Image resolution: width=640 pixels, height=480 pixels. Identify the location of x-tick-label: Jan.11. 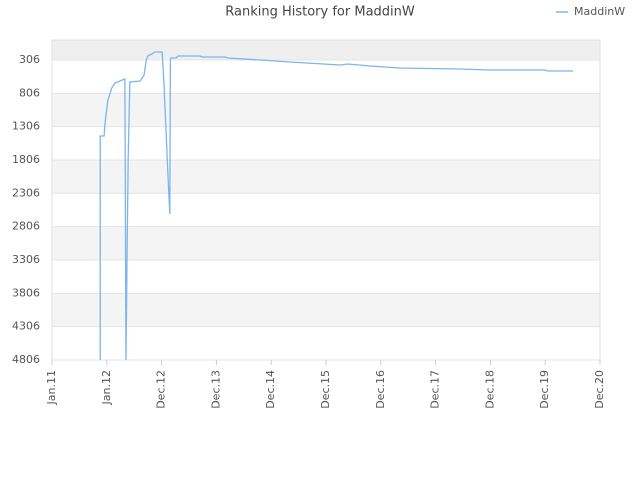
(51, 387).